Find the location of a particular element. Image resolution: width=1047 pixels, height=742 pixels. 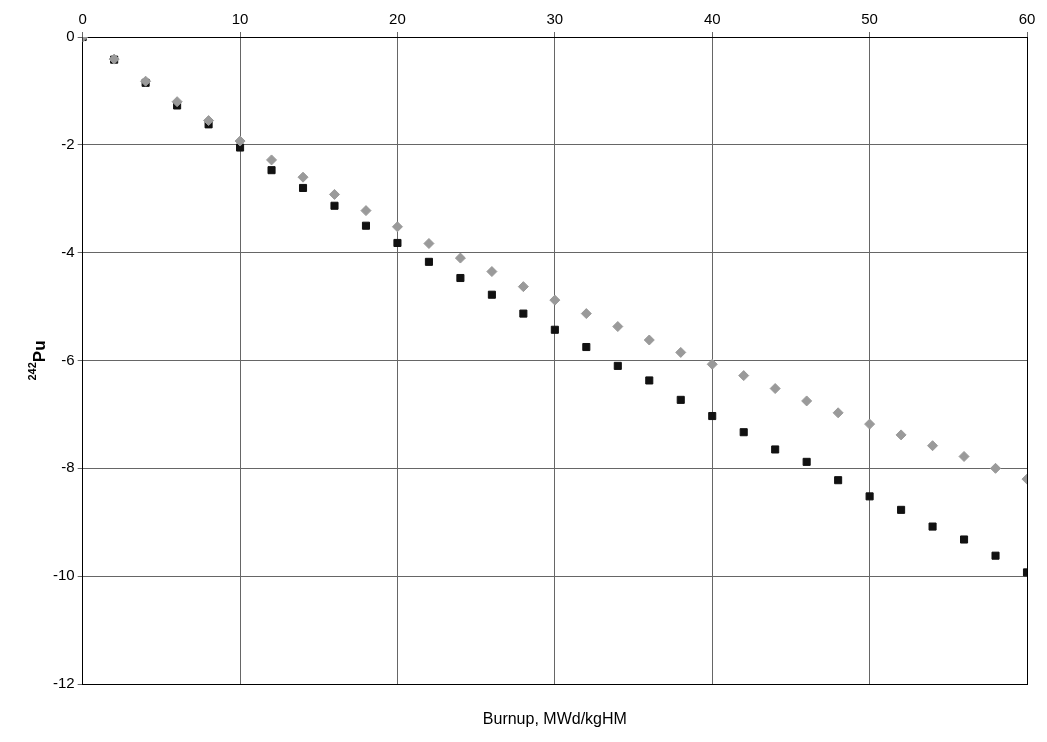

x-tick-label: 30 is located at coordinates (555, 19).